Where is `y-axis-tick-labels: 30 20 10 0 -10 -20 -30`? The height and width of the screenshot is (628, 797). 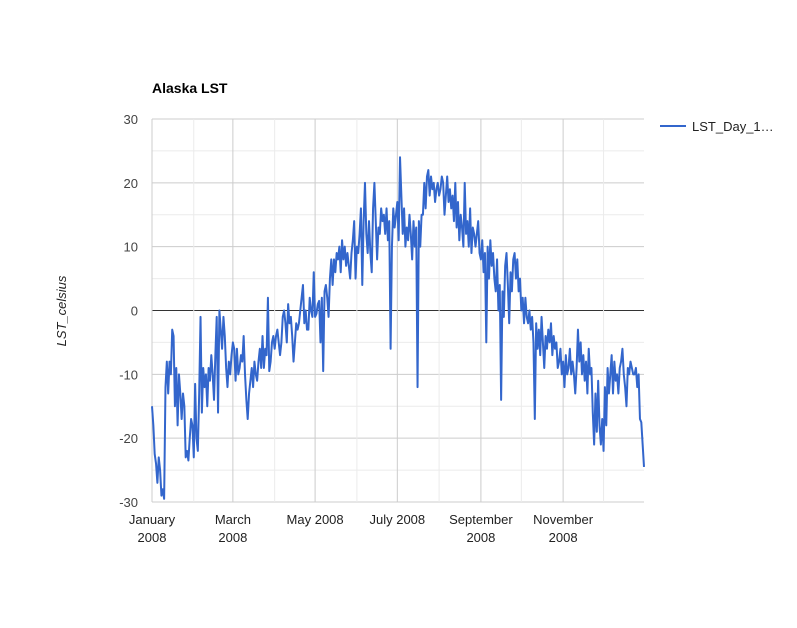 y-axis-tick-labels: 30 20 10 0 -10 -20 -30 is located at coordinates (128, 311).